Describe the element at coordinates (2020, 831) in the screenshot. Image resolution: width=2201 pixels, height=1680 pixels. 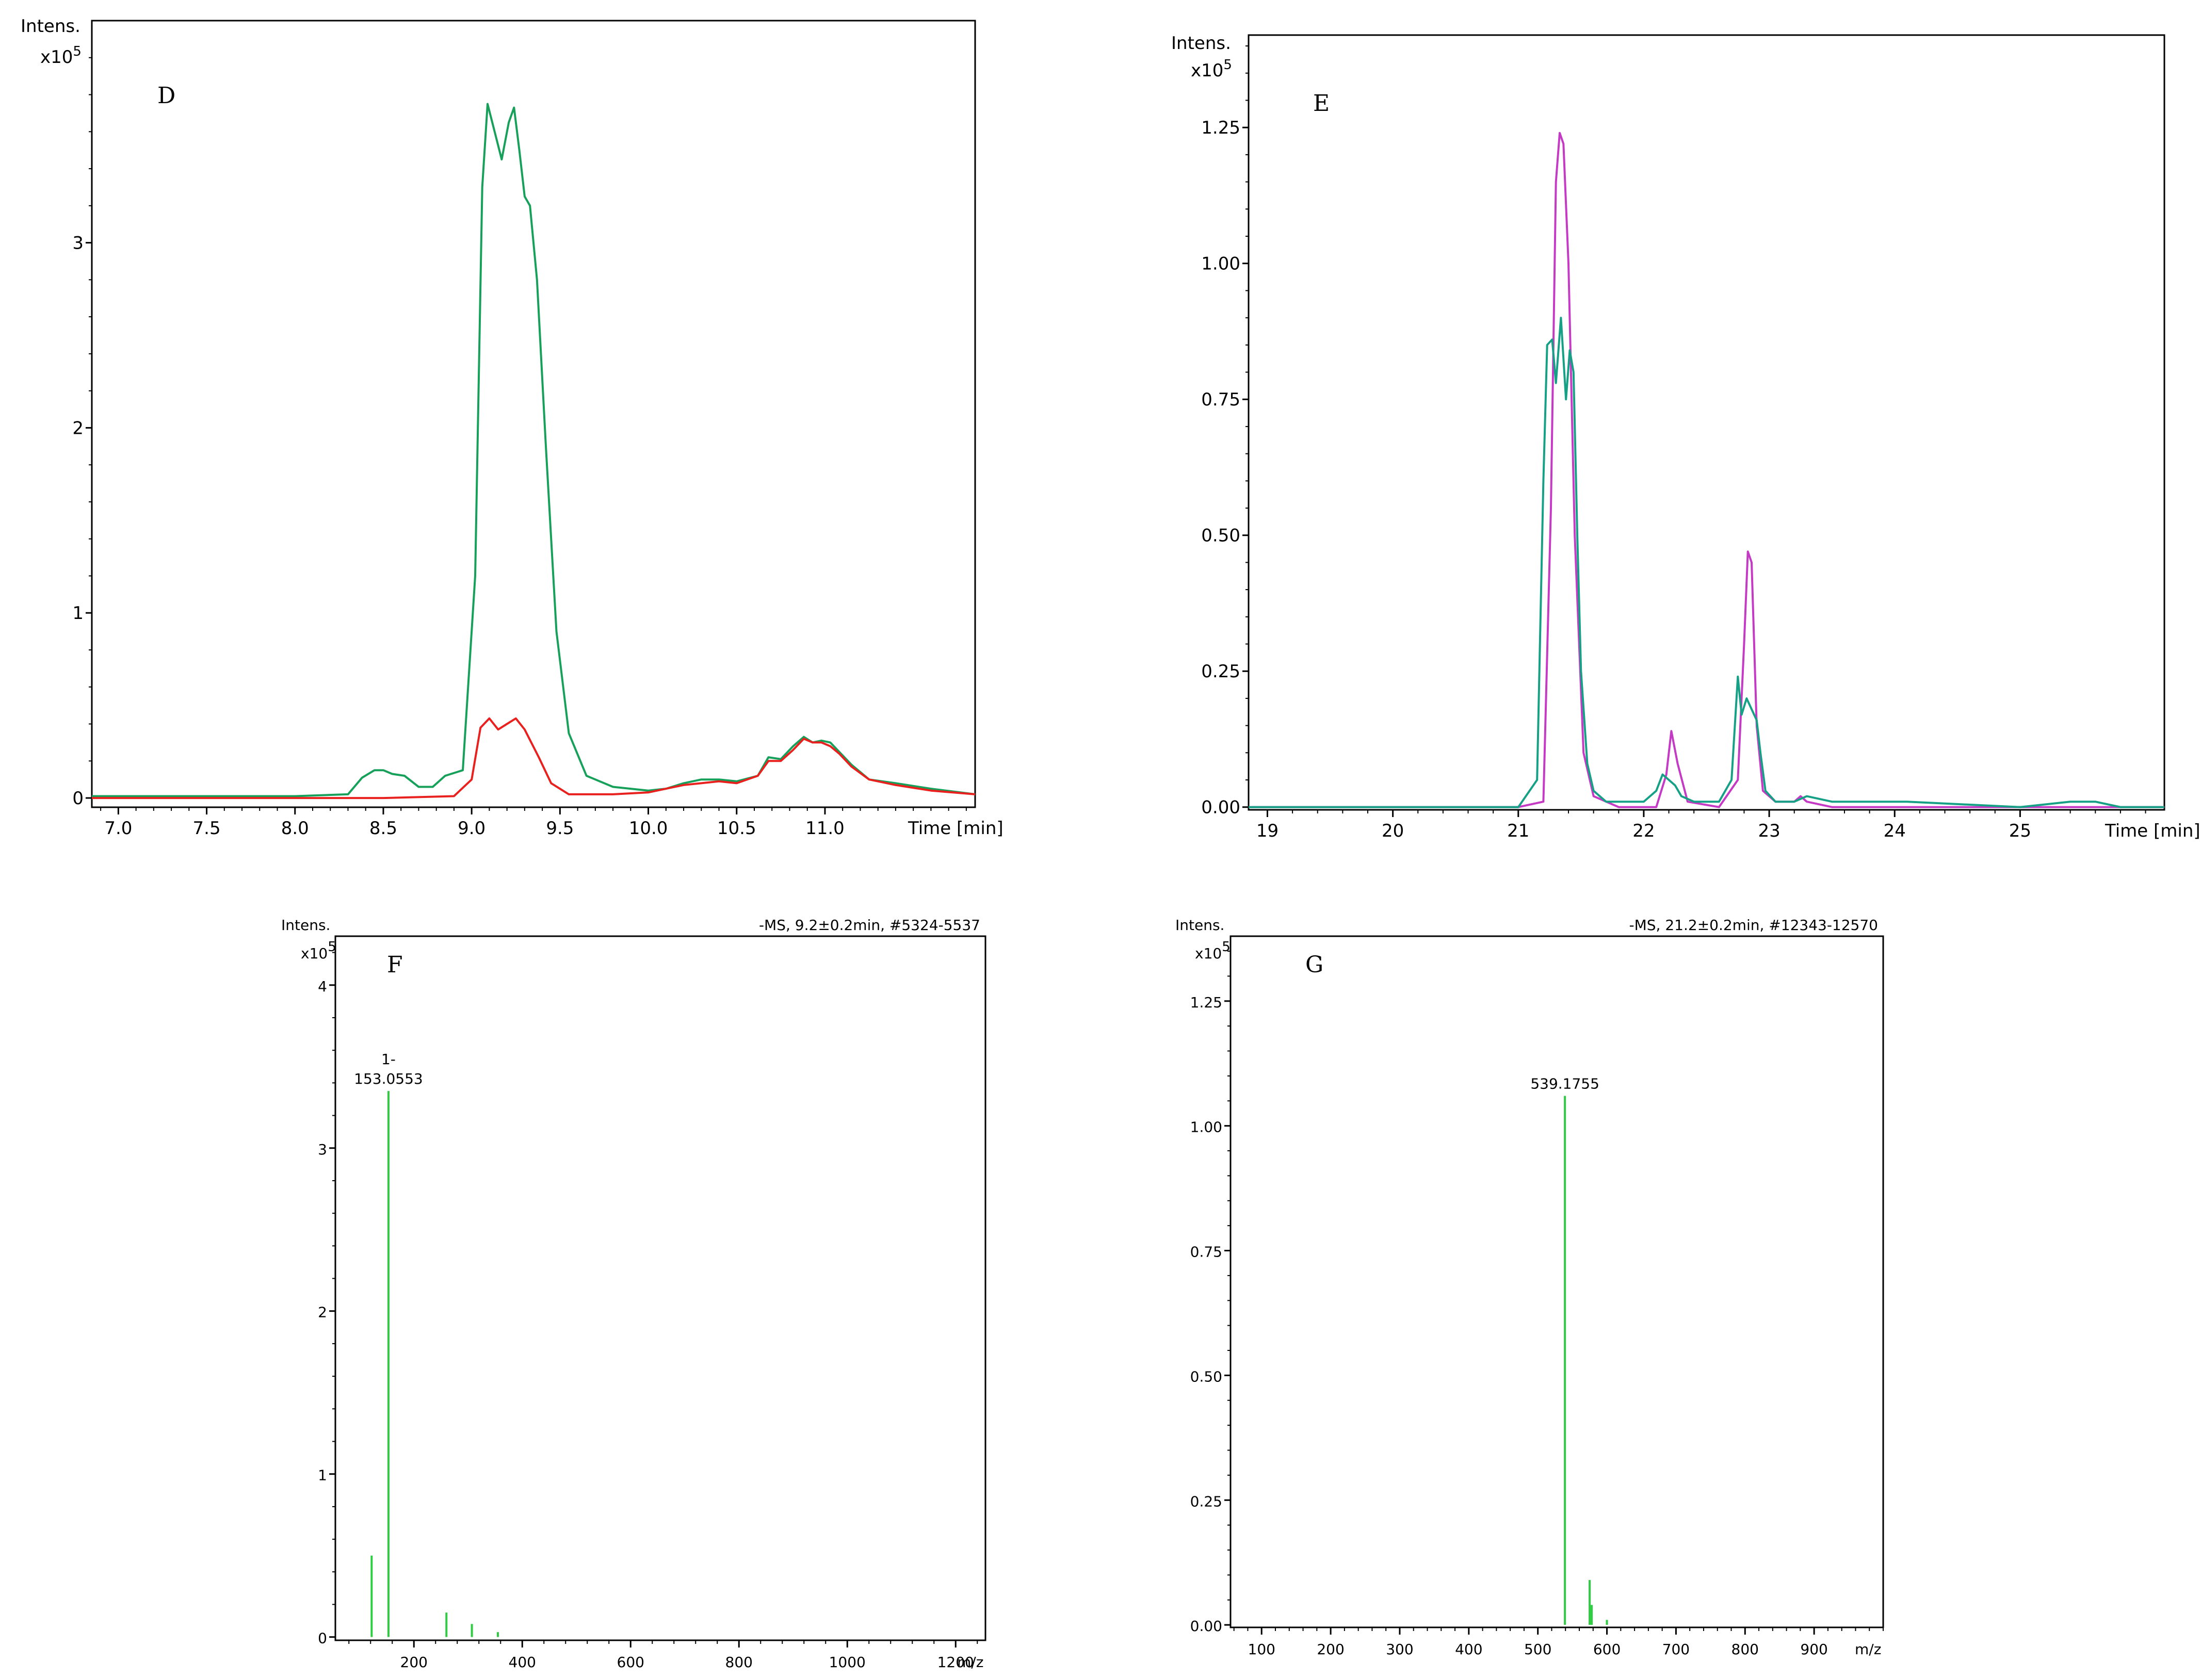
I see `x-tick-label: 25` at that location.